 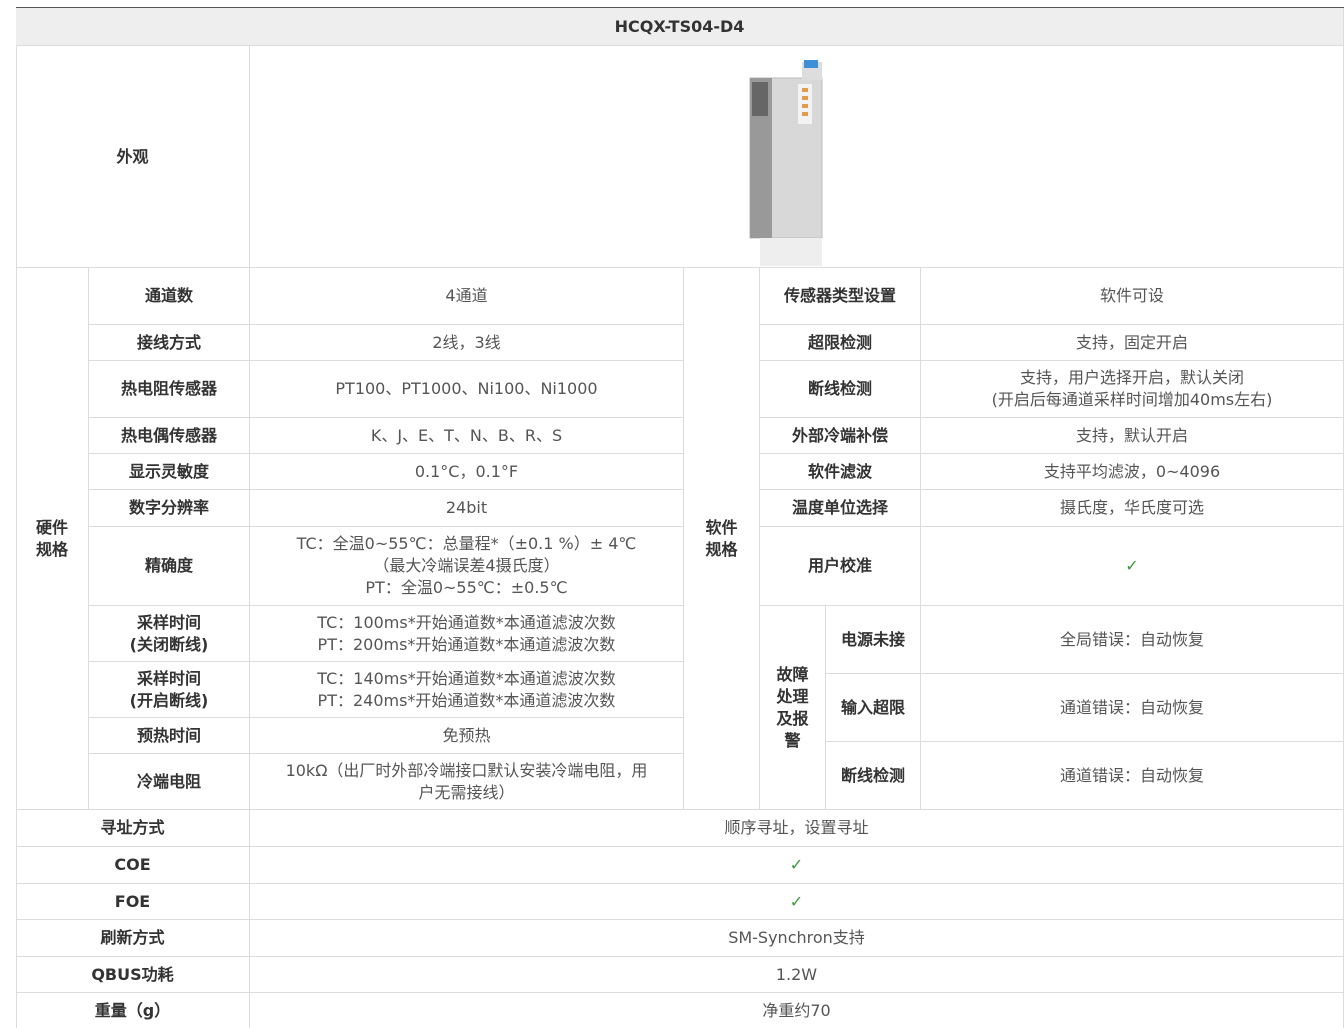 I want to click on value-cell: 1.2W, so click(x=797, y=975).